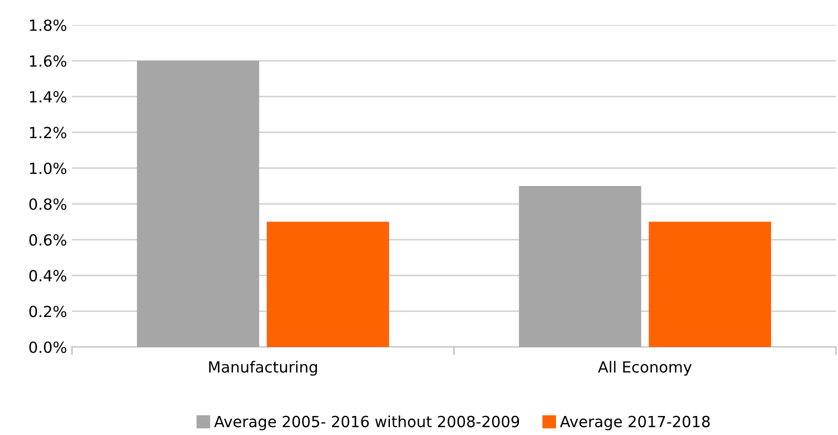  Describe the element at coordinates (47, 347) in the screenshot. I see `y-tick-label: 0.0%` at that location.